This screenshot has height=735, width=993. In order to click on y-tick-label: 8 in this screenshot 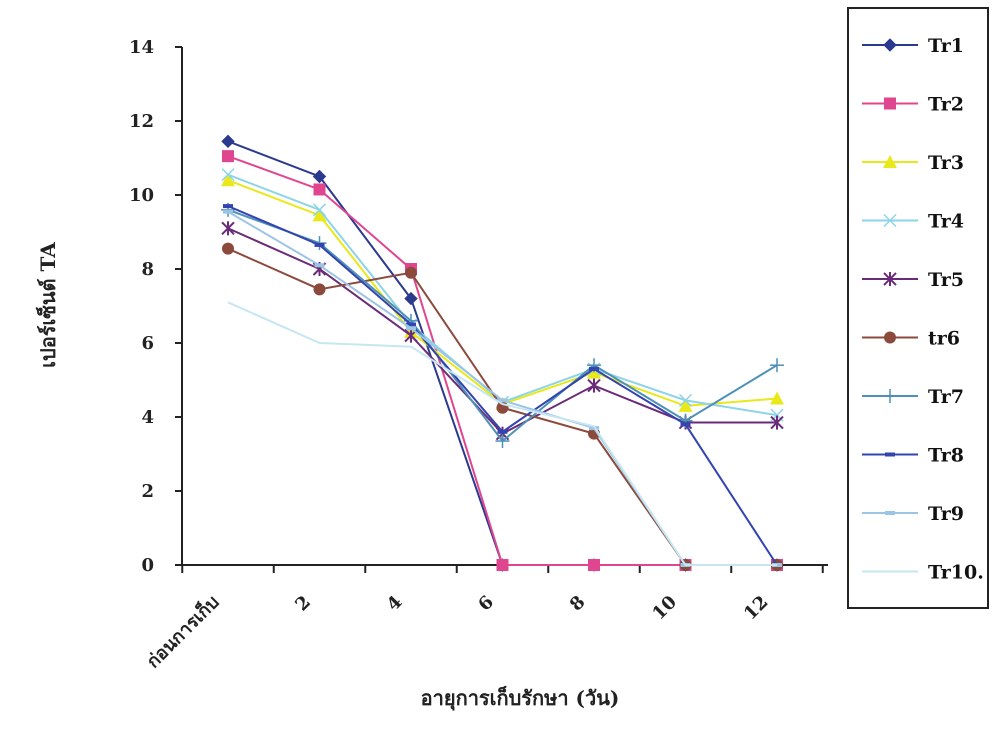, I will do `click(147, 269)`.